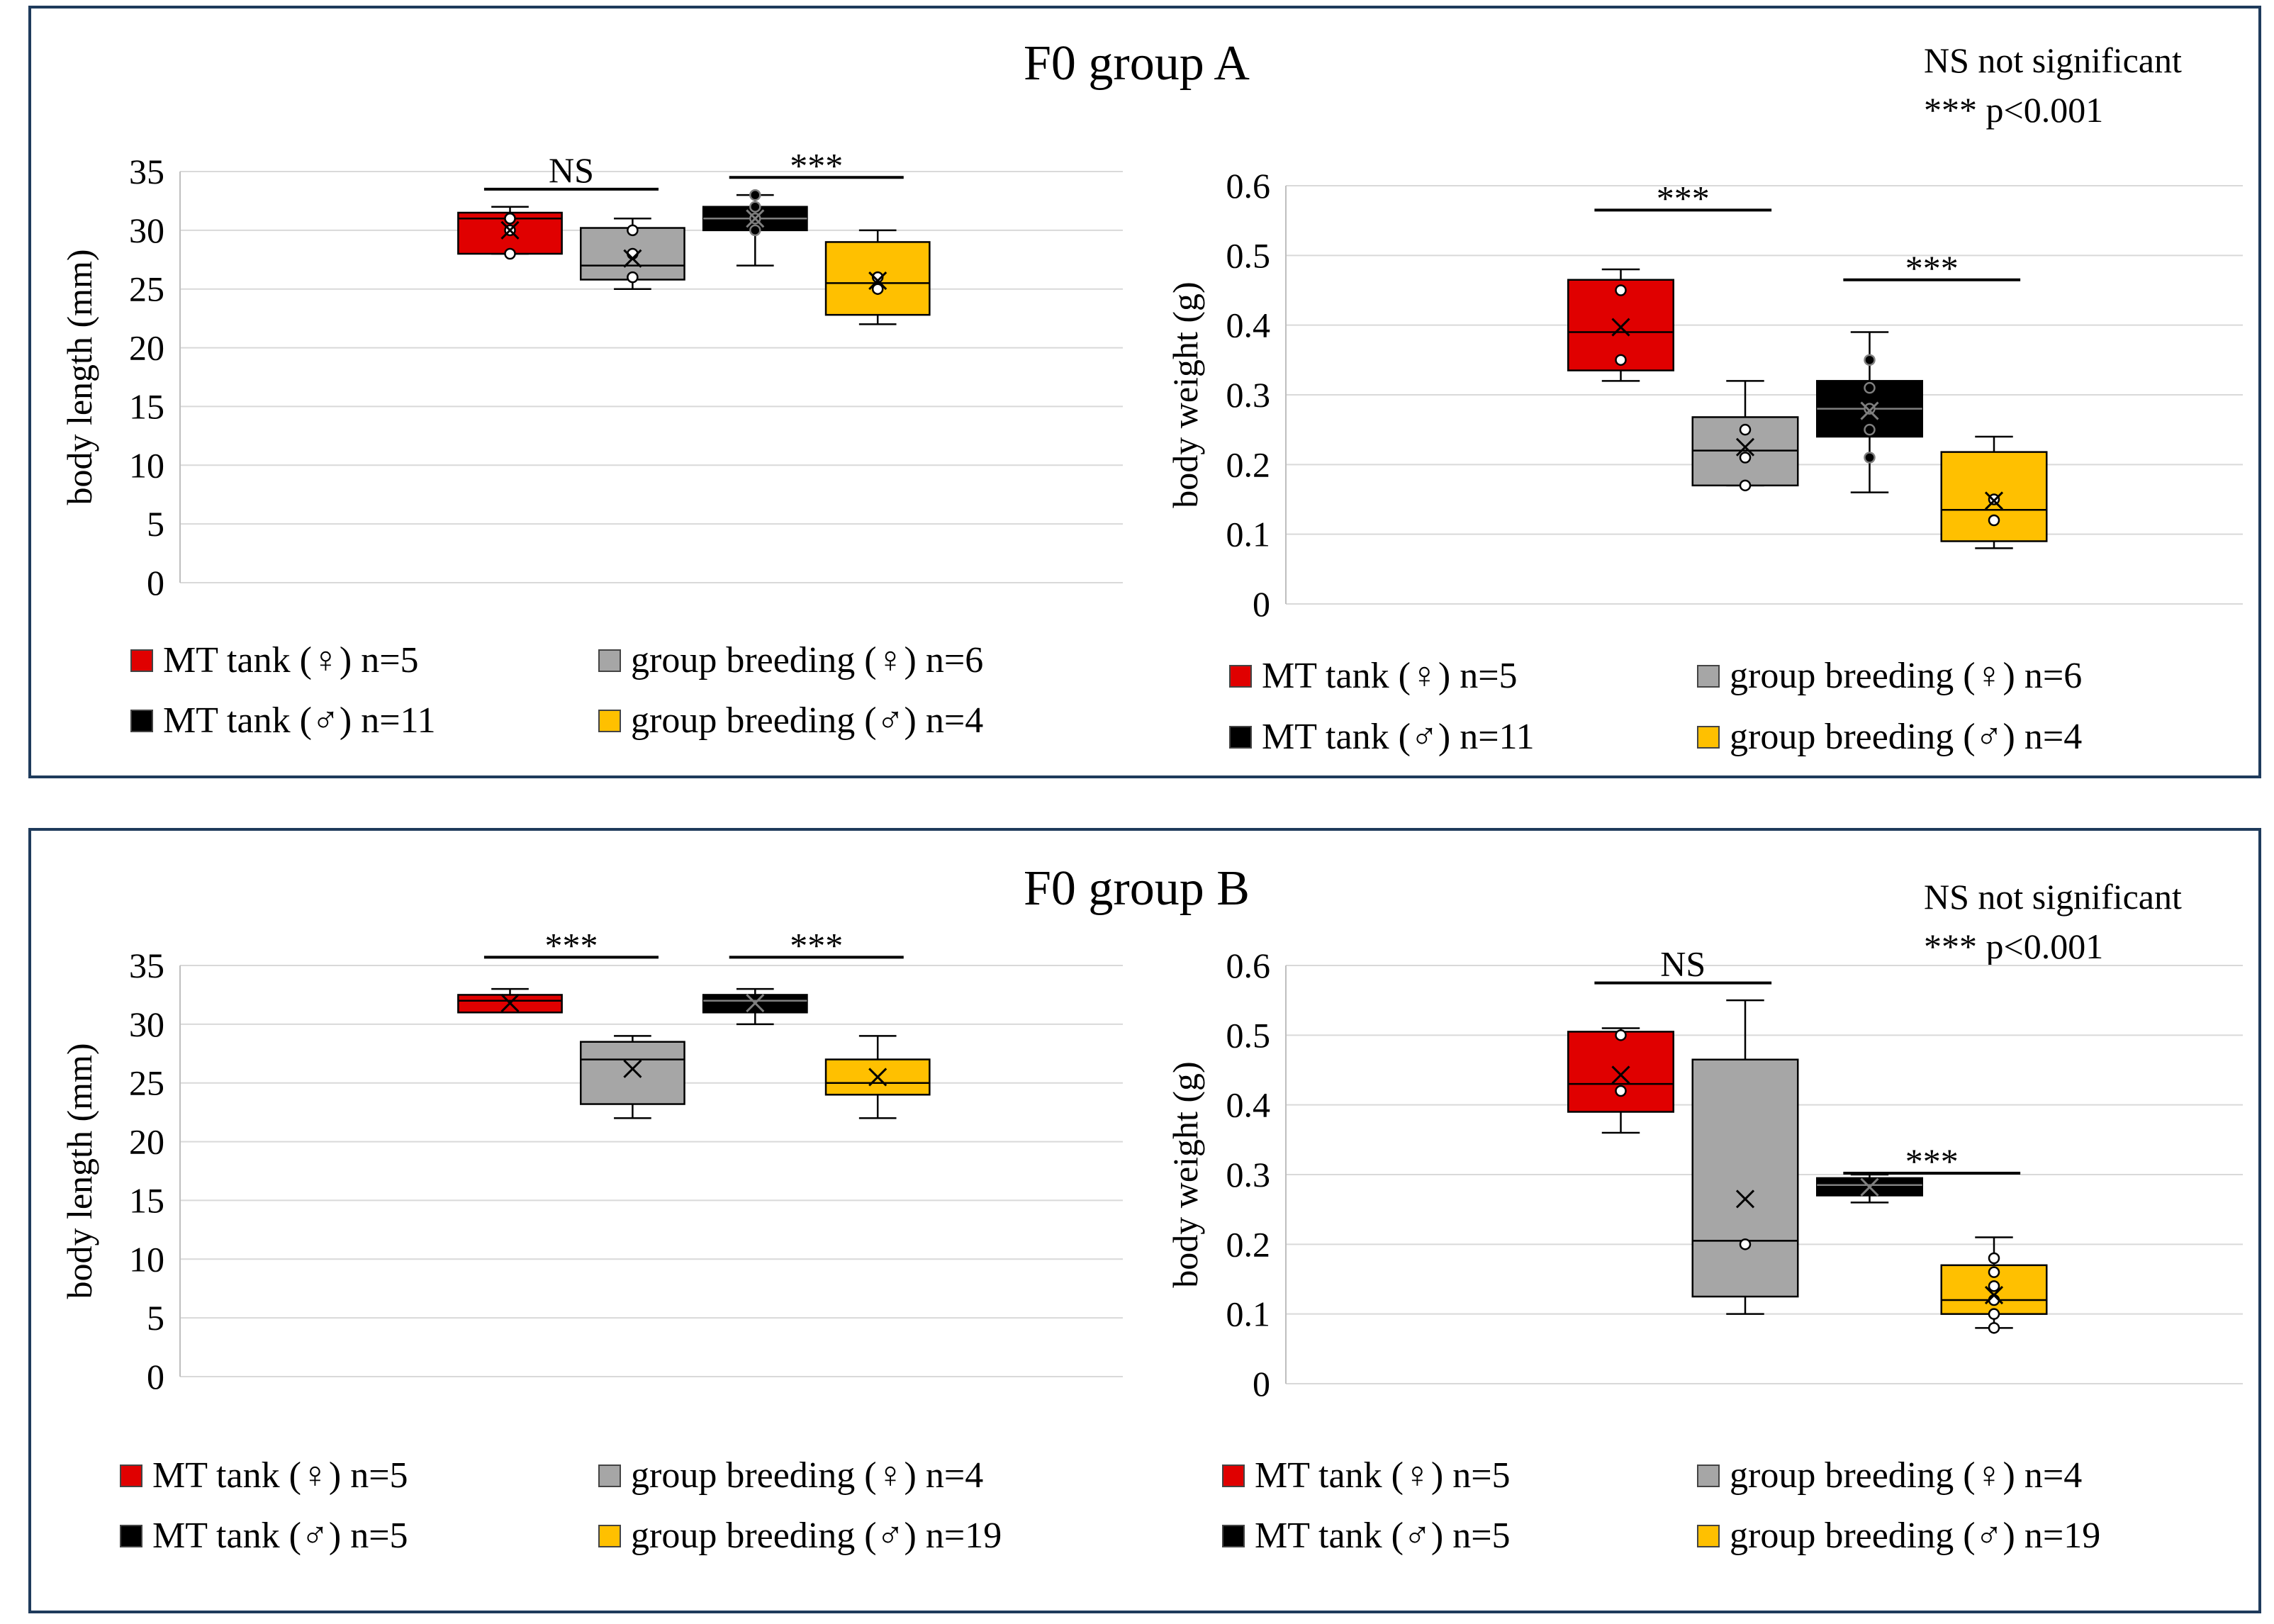 Image resolution: width=2274 pixels, height=1624 pixels. Describe the element at coordinates (155, 1318) in the screenshot. I see `y-tick-label: 5` at that location.